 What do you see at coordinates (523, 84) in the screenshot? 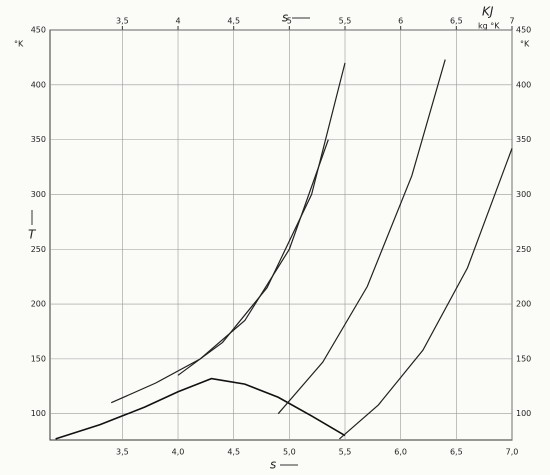
I see `y-tick-label-right: 400` at bounding box center [523, 84].